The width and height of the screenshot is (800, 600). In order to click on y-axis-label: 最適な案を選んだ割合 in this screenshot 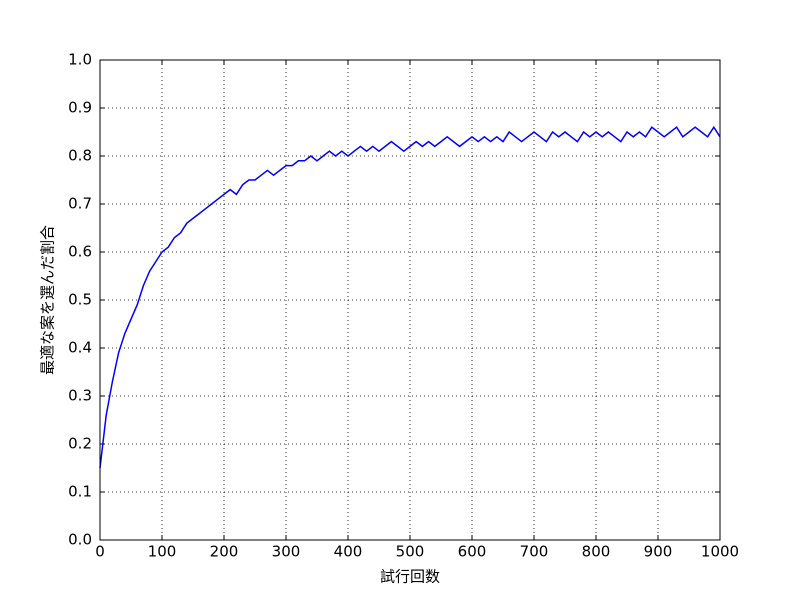, I will do `click(48, 300)`.